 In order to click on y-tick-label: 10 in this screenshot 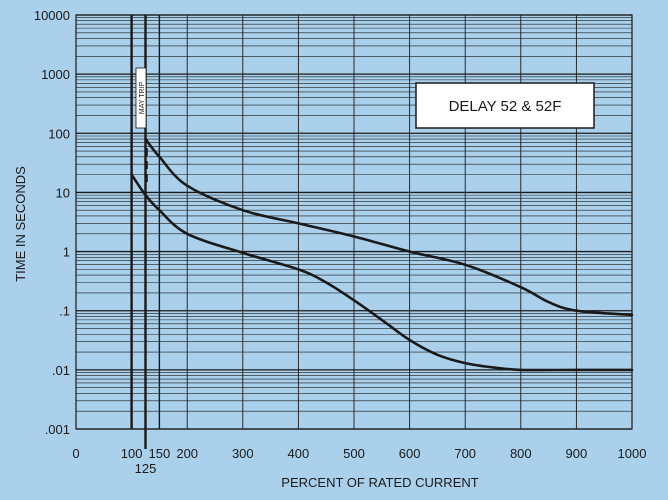, I will do `click(63, 192)`.